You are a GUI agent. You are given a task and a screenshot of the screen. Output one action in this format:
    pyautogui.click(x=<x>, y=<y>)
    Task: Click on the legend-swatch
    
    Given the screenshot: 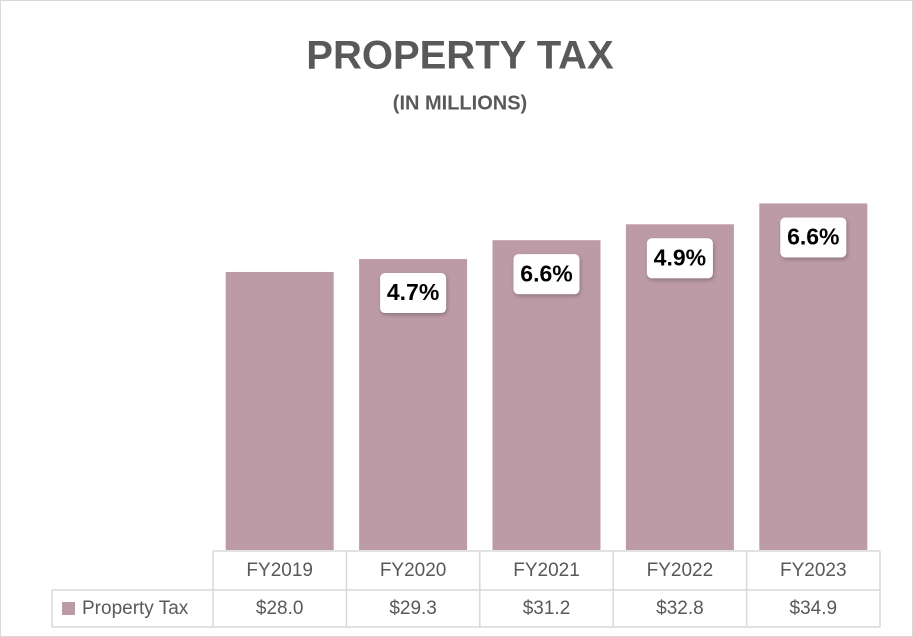 What is the action you would take?
    pyautogui.click(x=68, y=608)
    